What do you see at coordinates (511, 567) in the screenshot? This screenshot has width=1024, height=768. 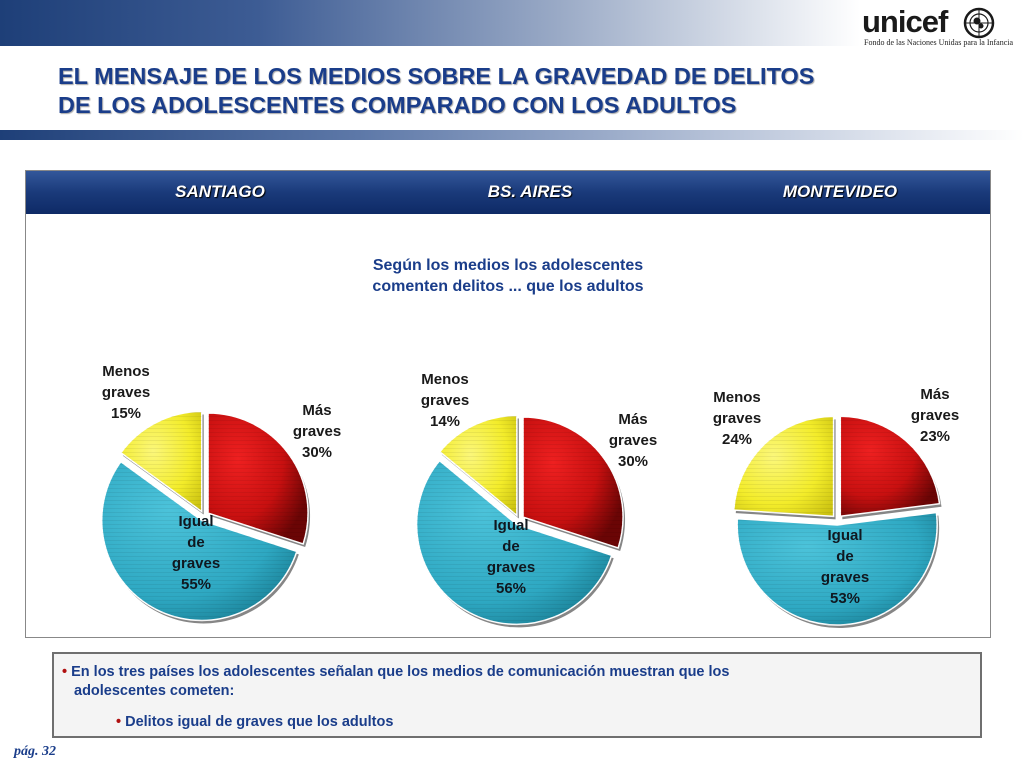 I see `pie-bs-aires-igual-de-graves-label-line: graves` at bounding box center [511, 567].